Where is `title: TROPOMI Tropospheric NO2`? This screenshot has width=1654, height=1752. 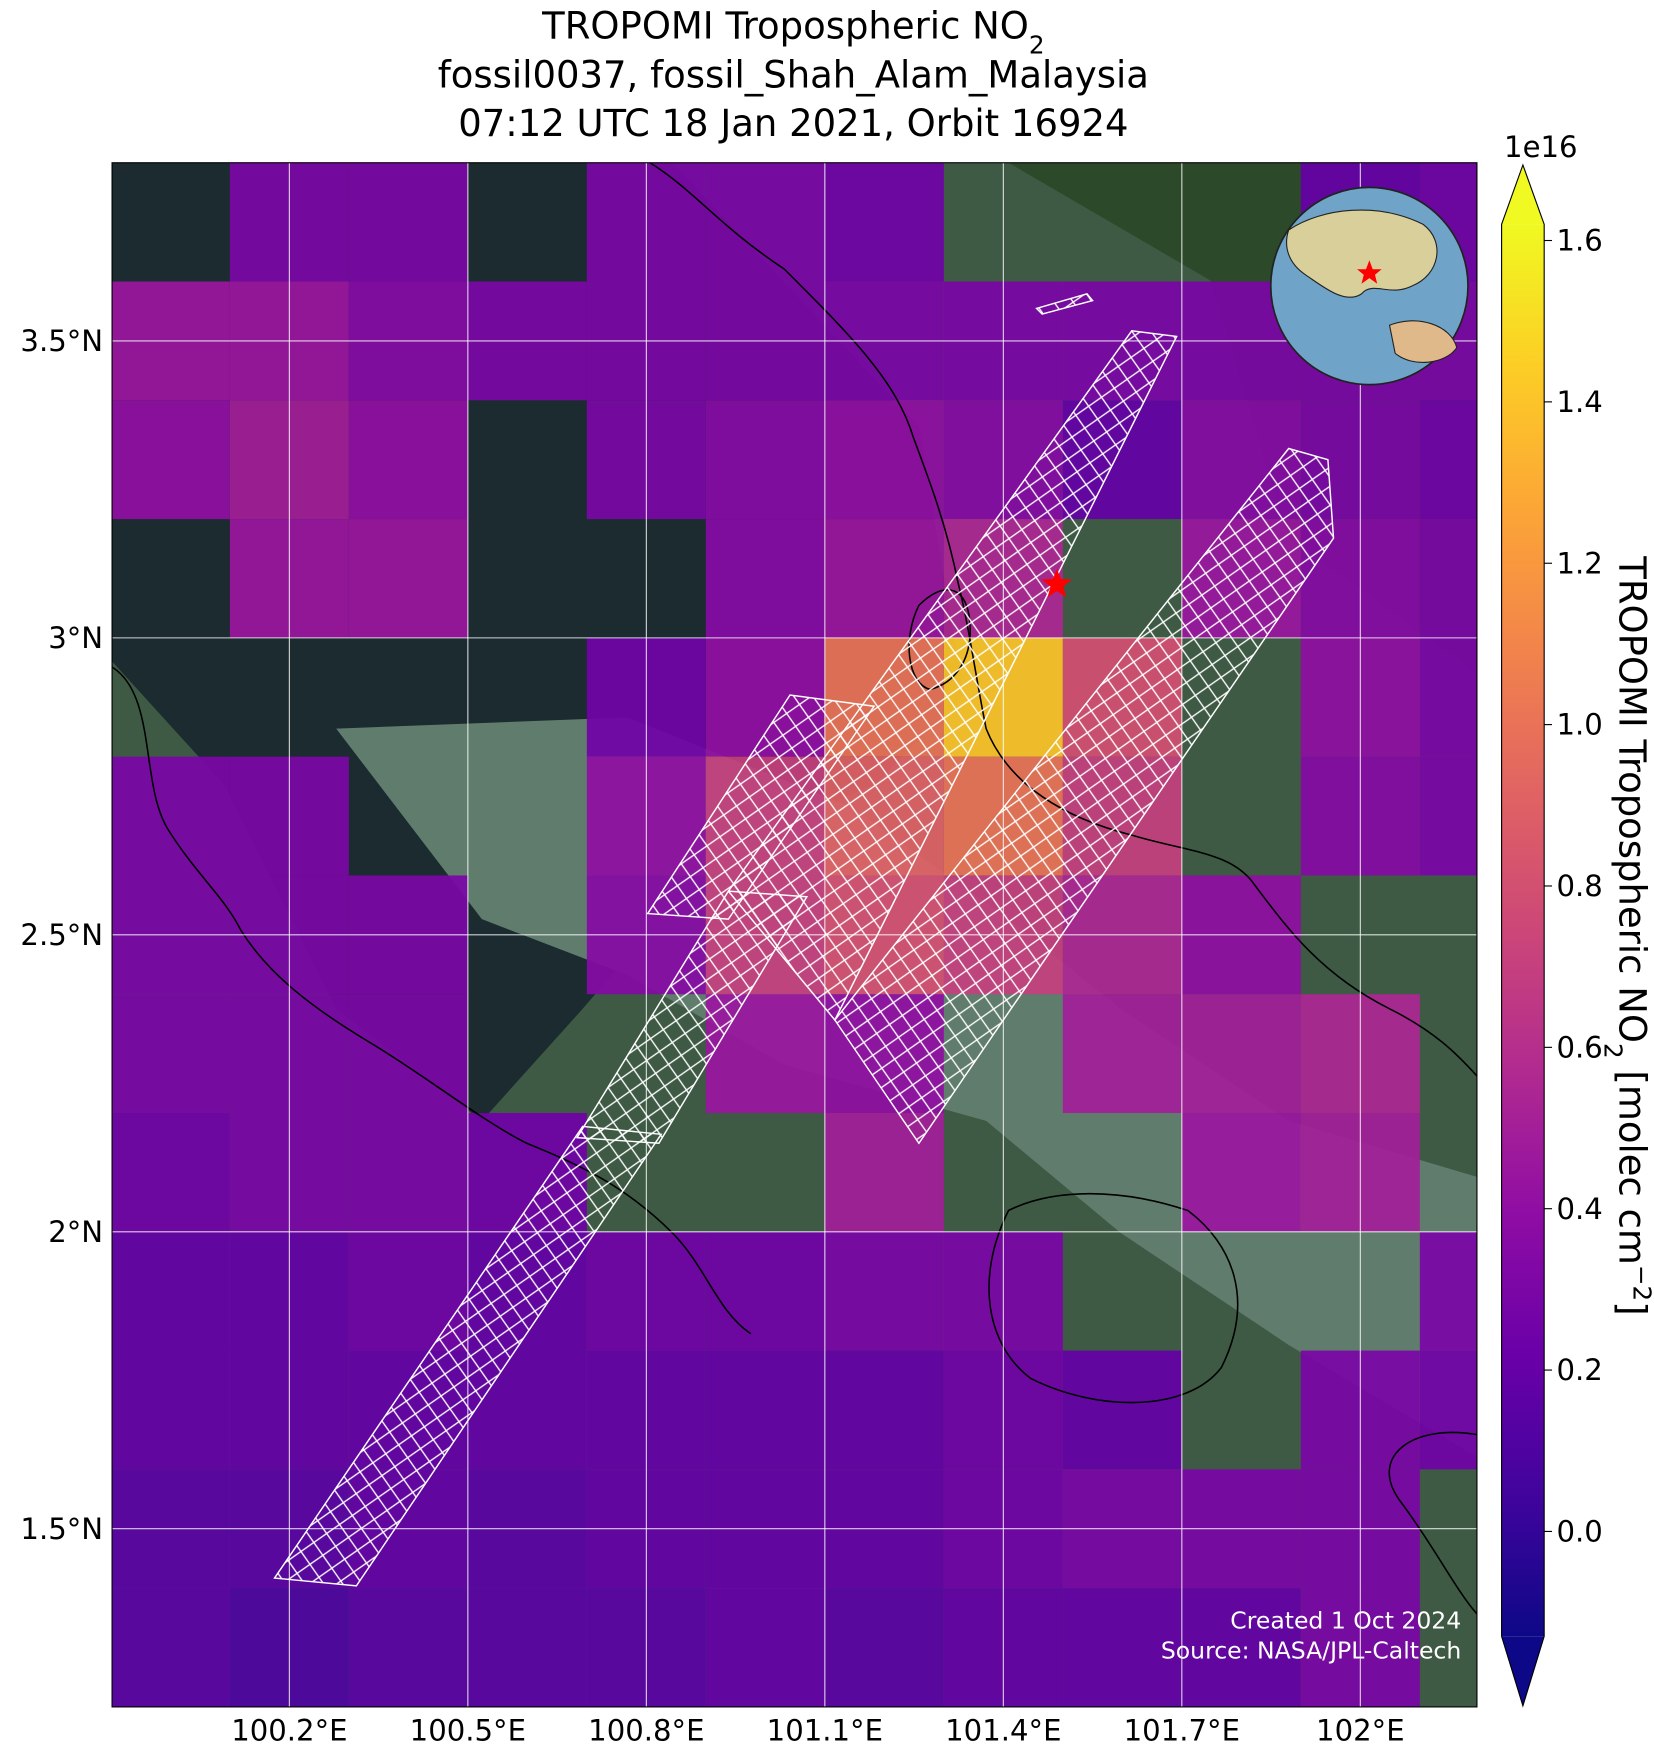 title: TROPOMI Tropospheric NO2 is located at coordinates (792, 31).